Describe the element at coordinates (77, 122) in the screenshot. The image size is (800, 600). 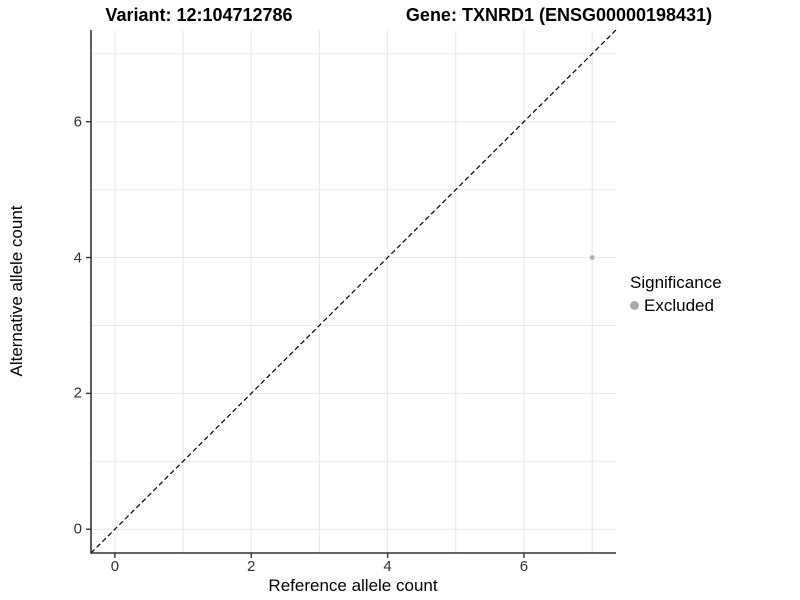
I see `y-tick-label-6: 6` at that location.